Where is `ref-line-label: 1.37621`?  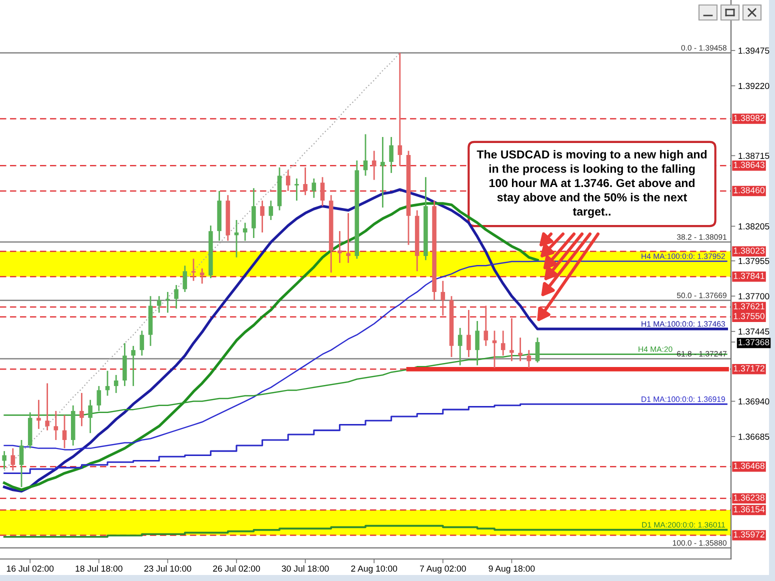
ref-line-label: 1.37621 is located at coordinates (749, 306).